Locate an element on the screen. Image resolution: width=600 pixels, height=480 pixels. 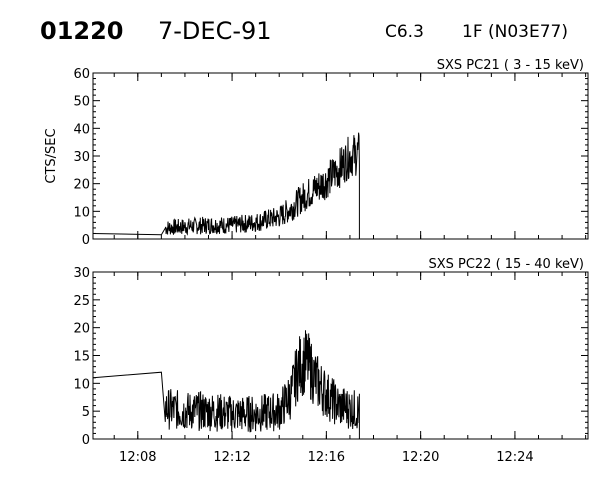
y-tick-label: 60 is located at coordinates (81, 74).